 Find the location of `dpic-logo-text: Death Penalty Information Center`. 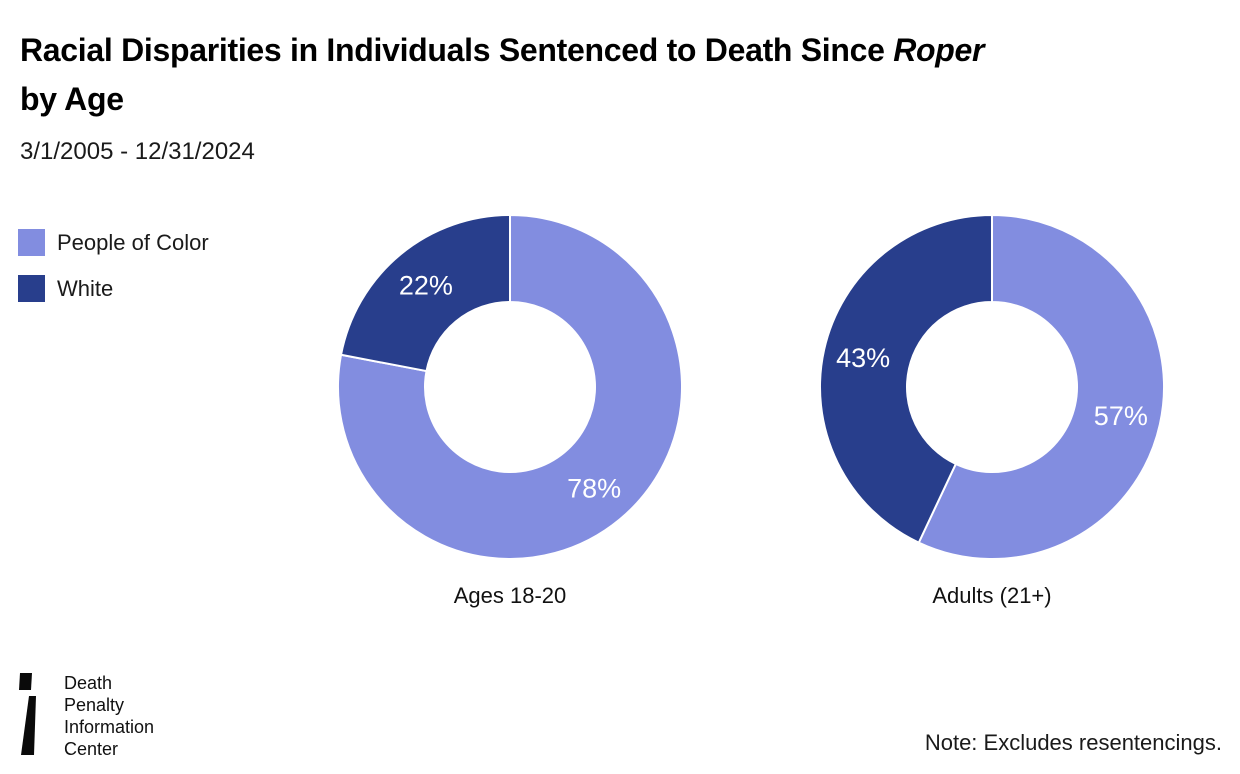

dpic-logo-text: Death Penalty Information Center is located at coordinates (109, 715).